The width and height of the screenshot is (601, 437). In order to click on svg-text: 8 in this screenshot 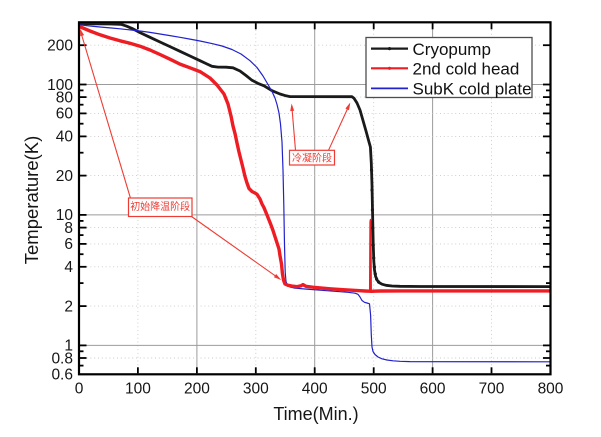, I will do `click(68, 228)`.